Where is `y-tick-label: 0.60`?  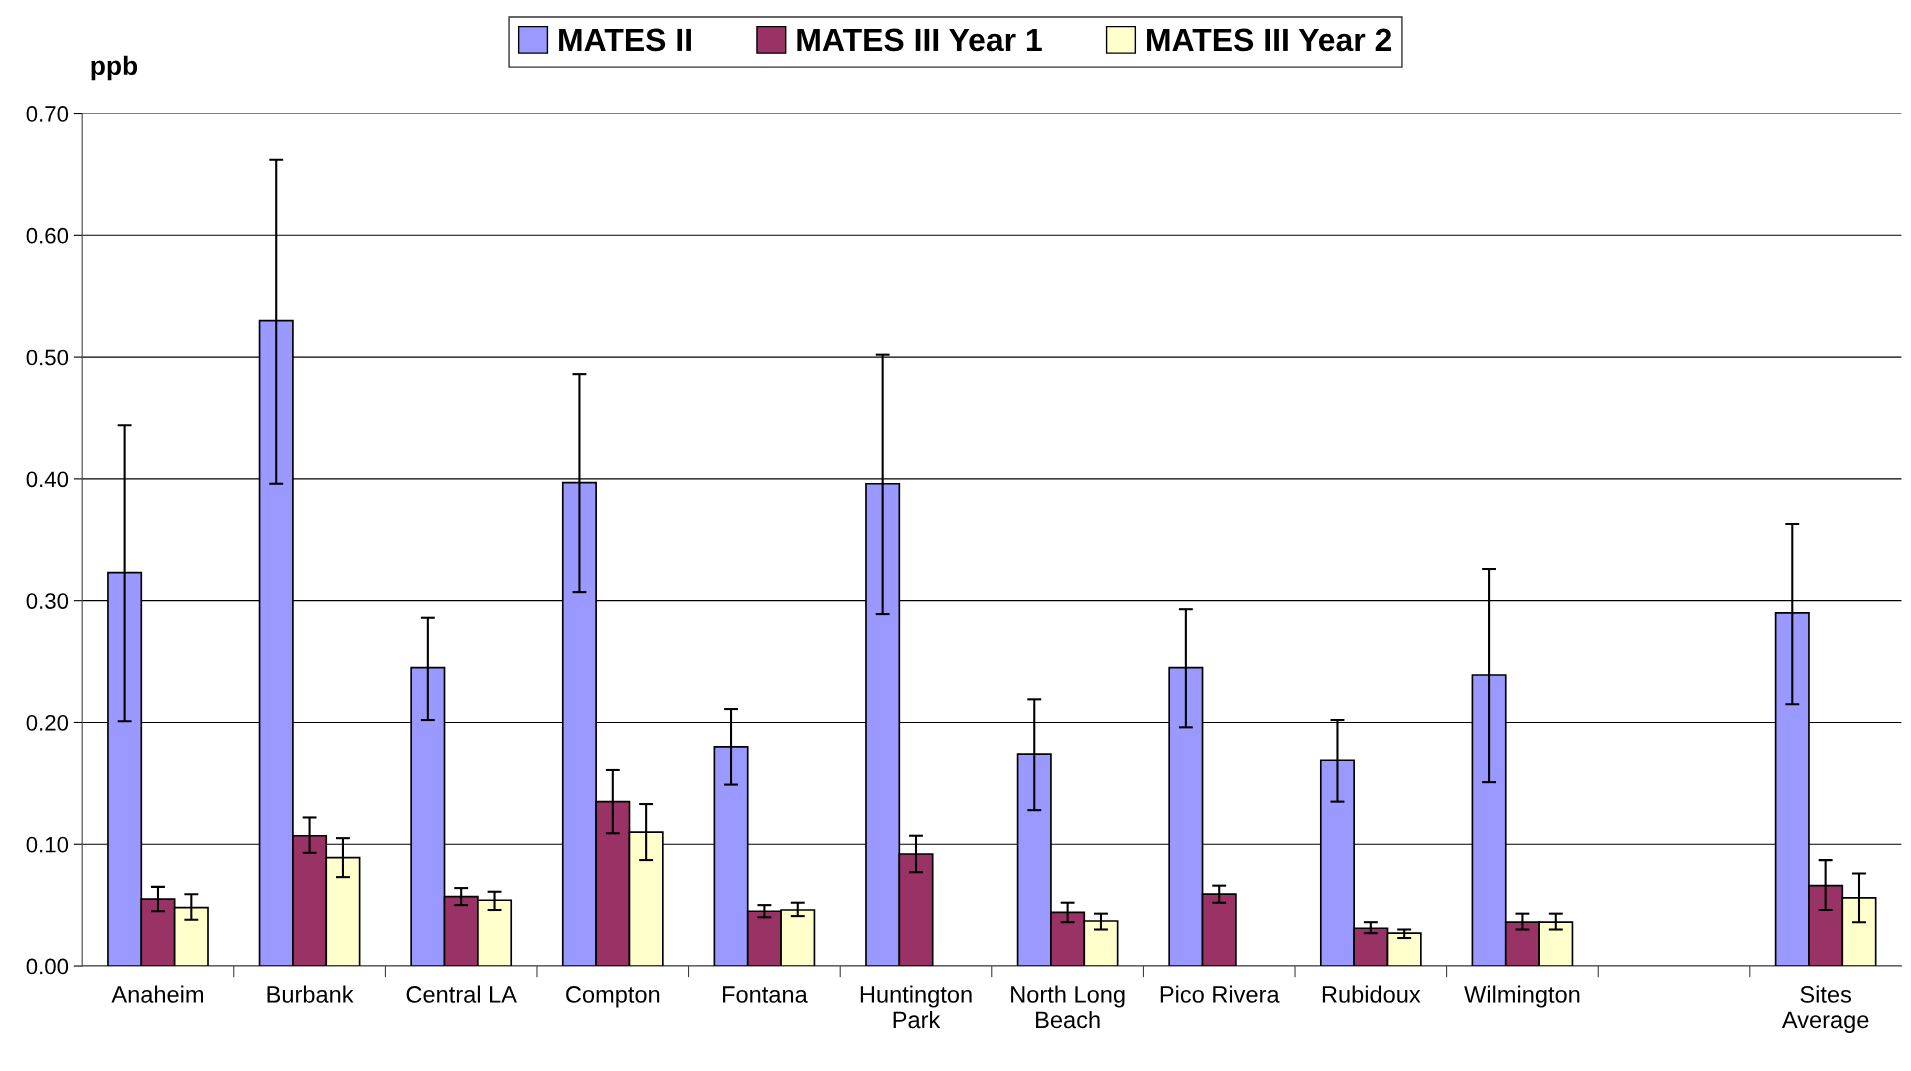
y-tick-label: 0.60 is located at coordinates (47, 235).